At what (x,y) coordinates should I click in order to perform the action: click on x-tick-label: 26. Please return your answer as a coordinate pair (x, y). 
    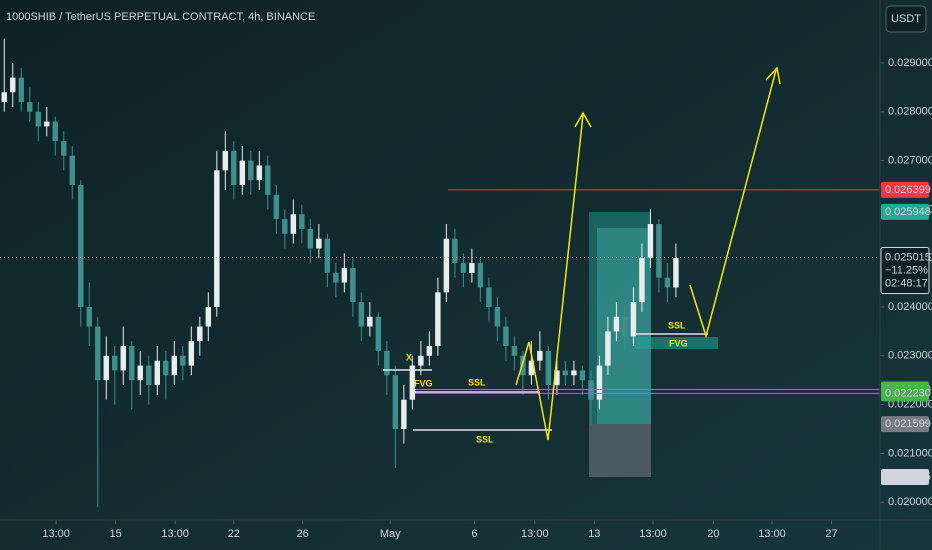
    Looking at the image, I should click on (303, 534).